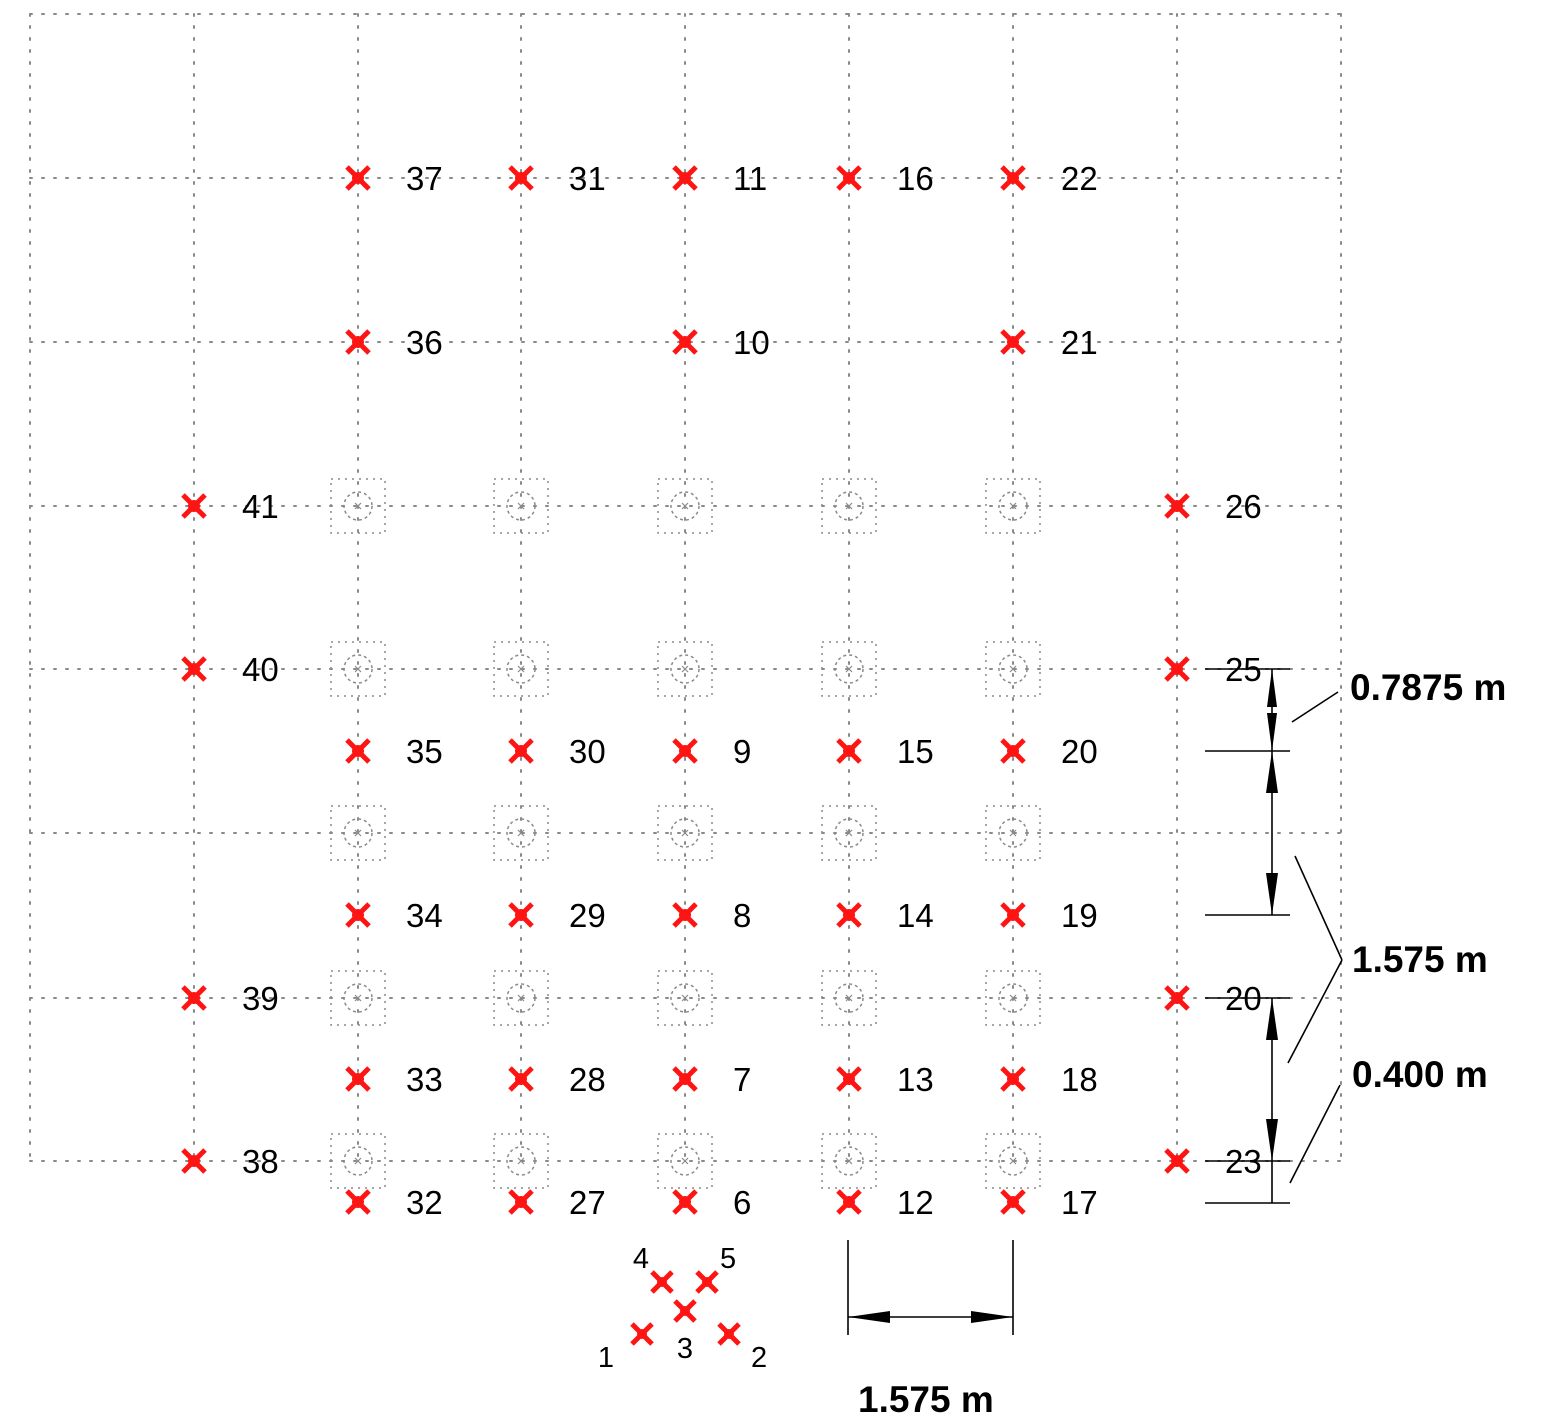  Describe the element at coordinates (557, 178) in the screenshot. I see `sensor-31: 31` at that location.